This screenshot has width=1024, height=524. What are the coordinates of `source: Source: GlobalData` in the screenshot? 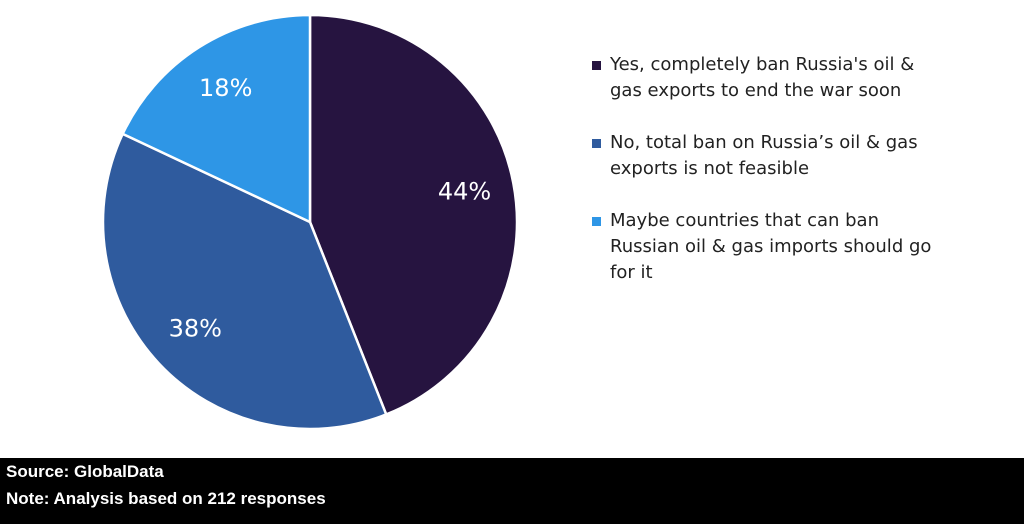 It's located at (85, 471).